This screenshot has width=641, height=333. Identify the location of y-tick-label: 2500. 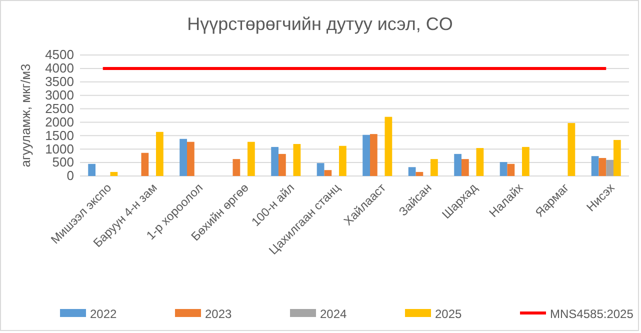
(59, 108).